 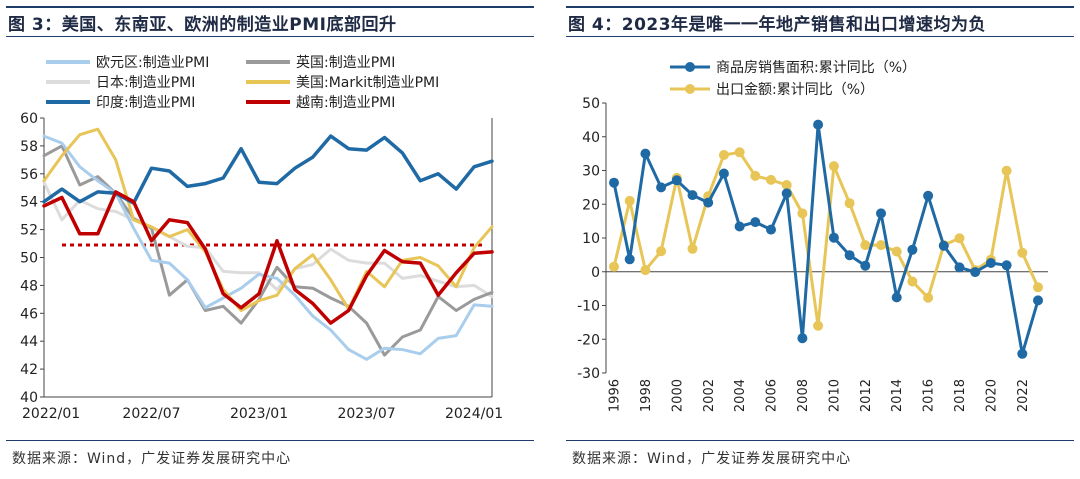 What do you see at coordinates (777, 24) in the screenshot?
I see `right-chart-title: 图 4：2023年是唯一一年地产销售和出口增速均为负` at bounding box center [777, 24].